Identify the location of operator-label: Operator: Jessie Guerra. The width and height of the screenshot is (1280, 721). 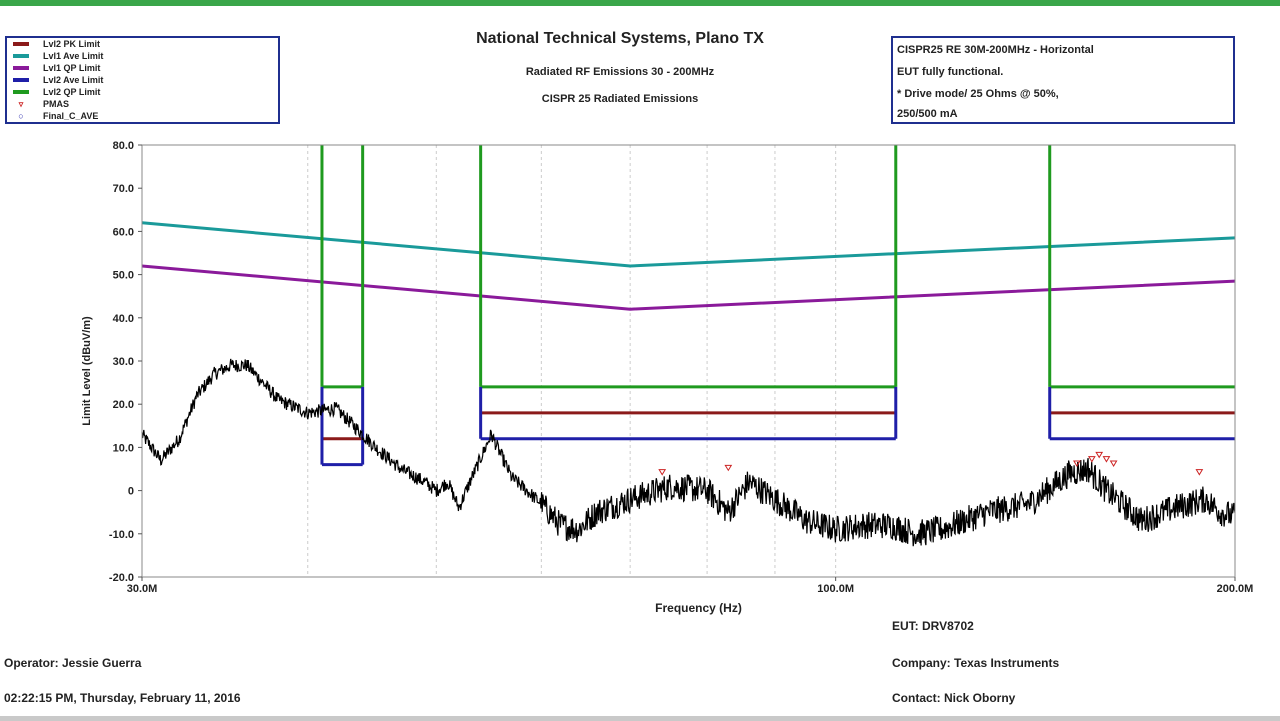
(73, 663).